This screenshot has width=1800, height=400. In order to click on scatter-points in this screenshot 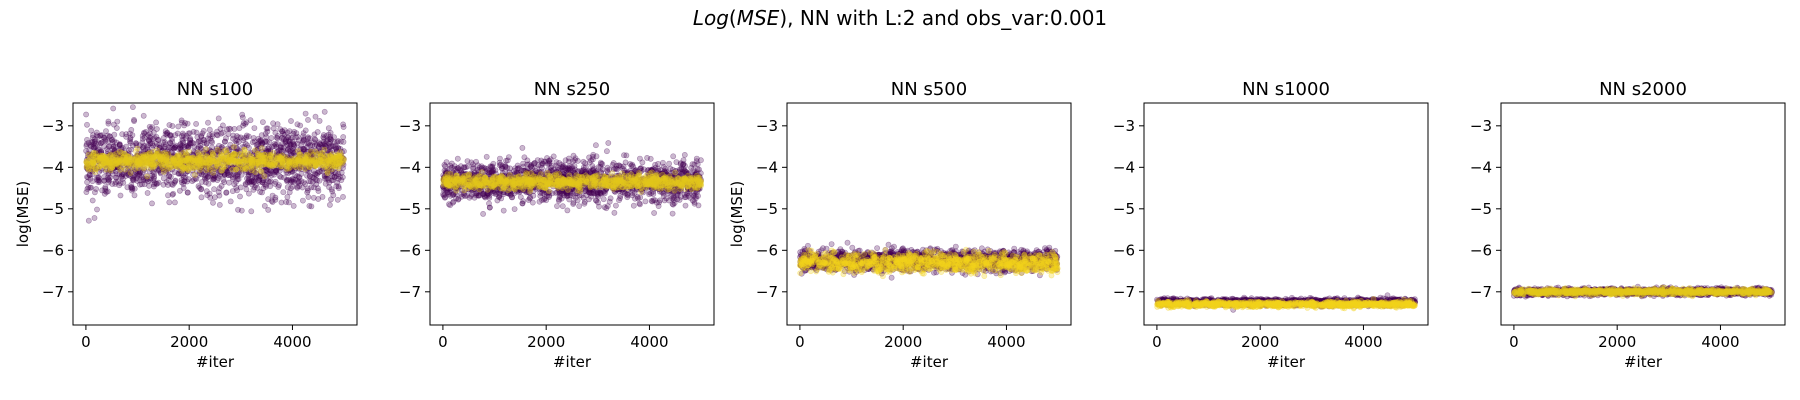, I will do `click(571, 178)`.